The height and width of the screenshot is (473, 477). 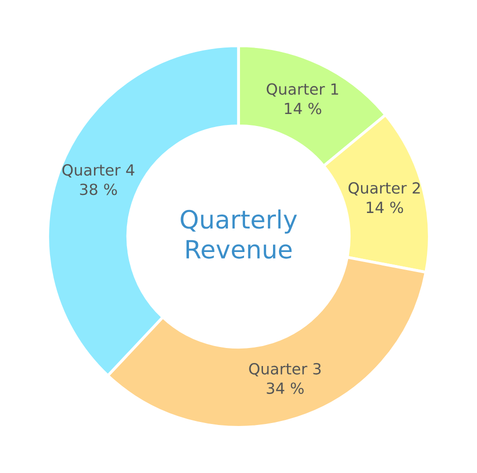 I want to click on data-label: 34 %, so click(x=285, y=388).